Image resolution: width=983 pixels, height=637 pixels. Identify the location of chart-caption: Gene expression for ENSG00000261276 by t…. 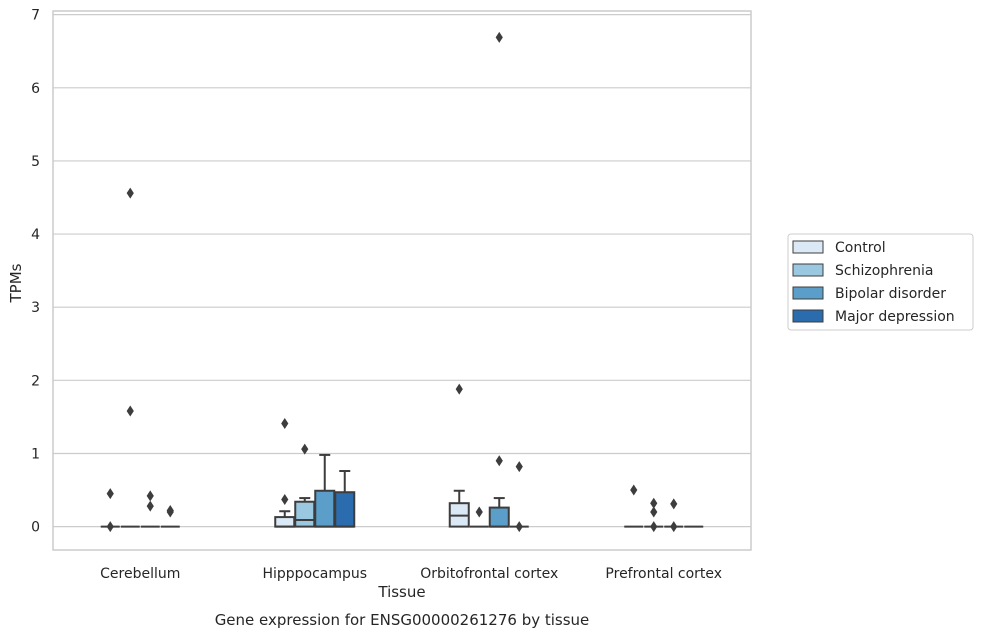
(402, 620).